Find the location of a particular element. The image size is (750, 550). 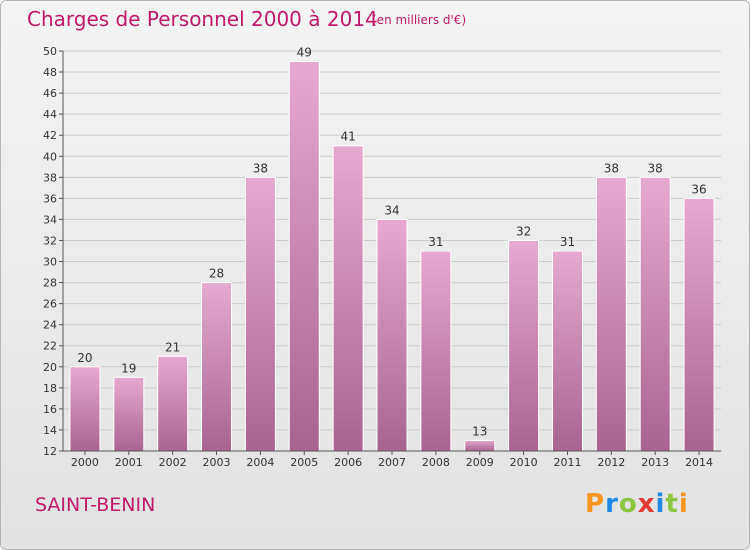

bar-value-label: 41 is located at coordinates (347, 137).